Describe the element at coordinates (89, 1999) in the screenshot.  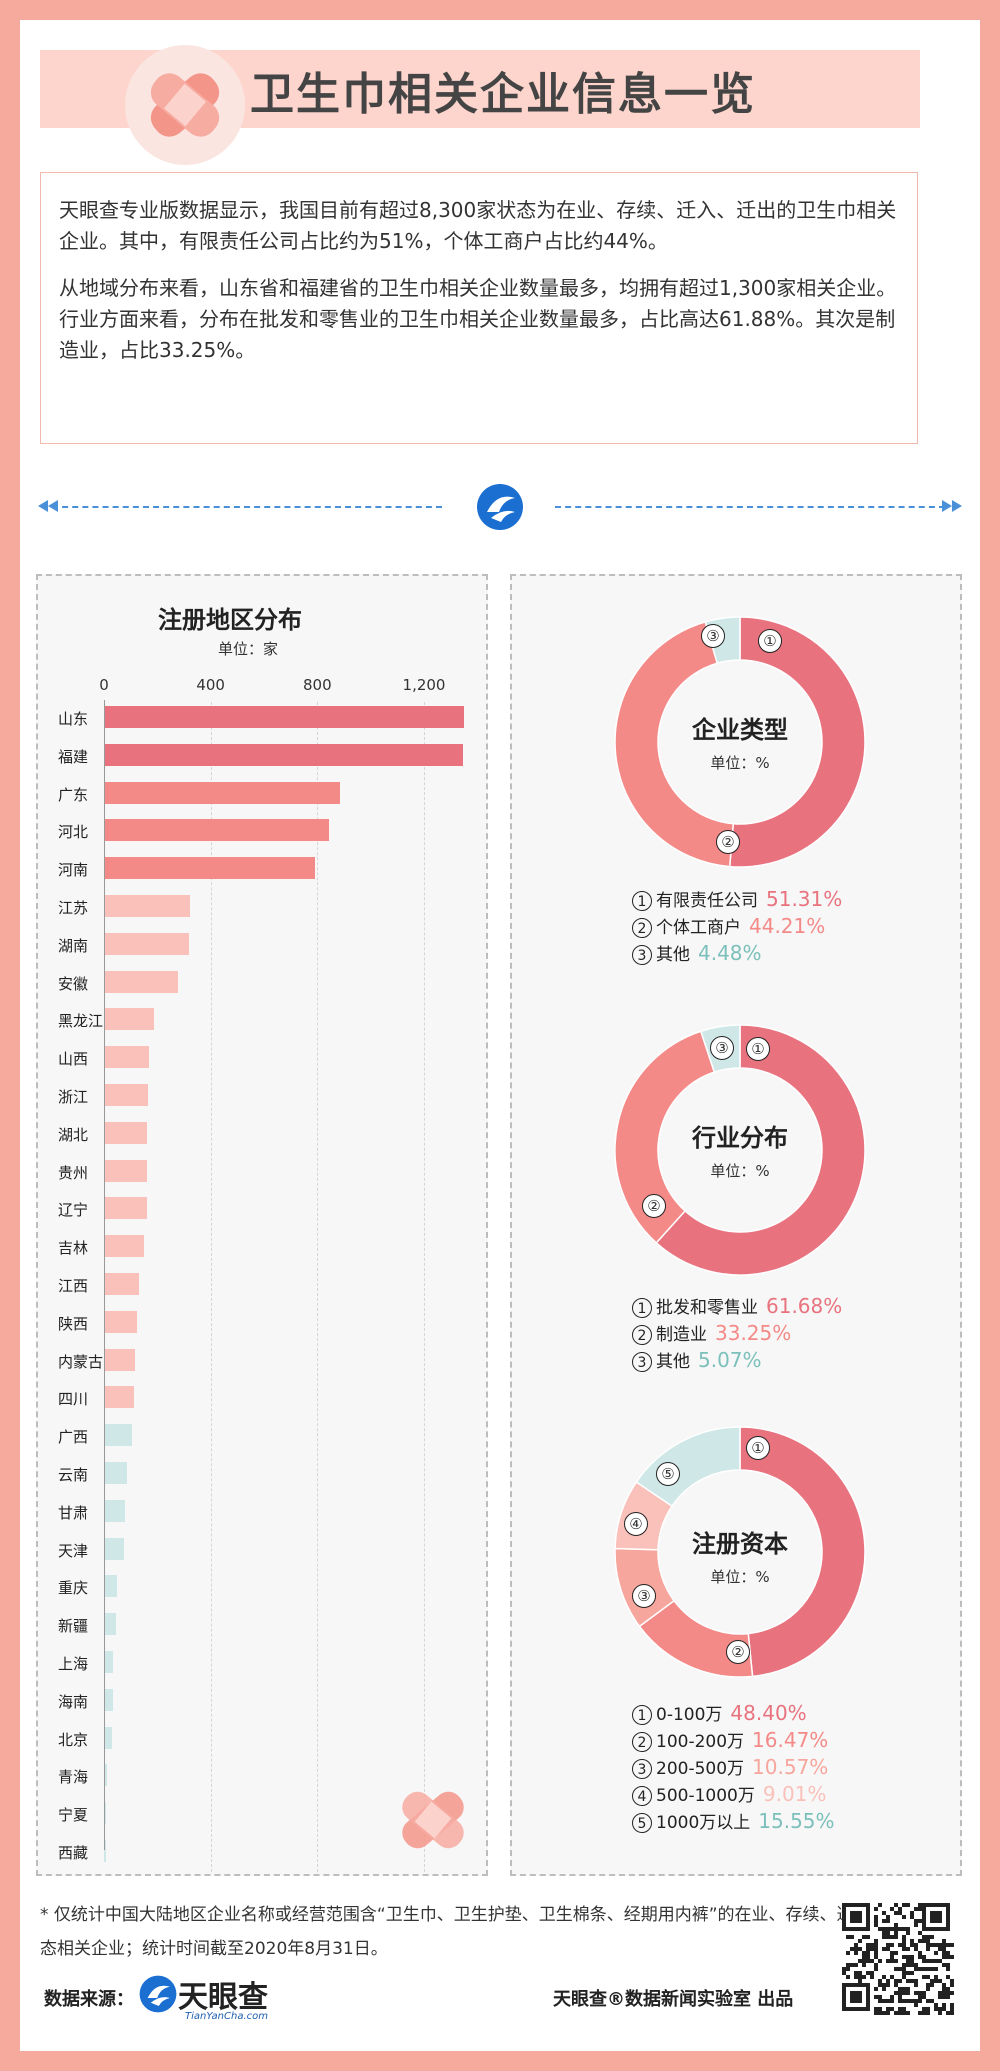
I see `source-label: 数据来源：` at that location.